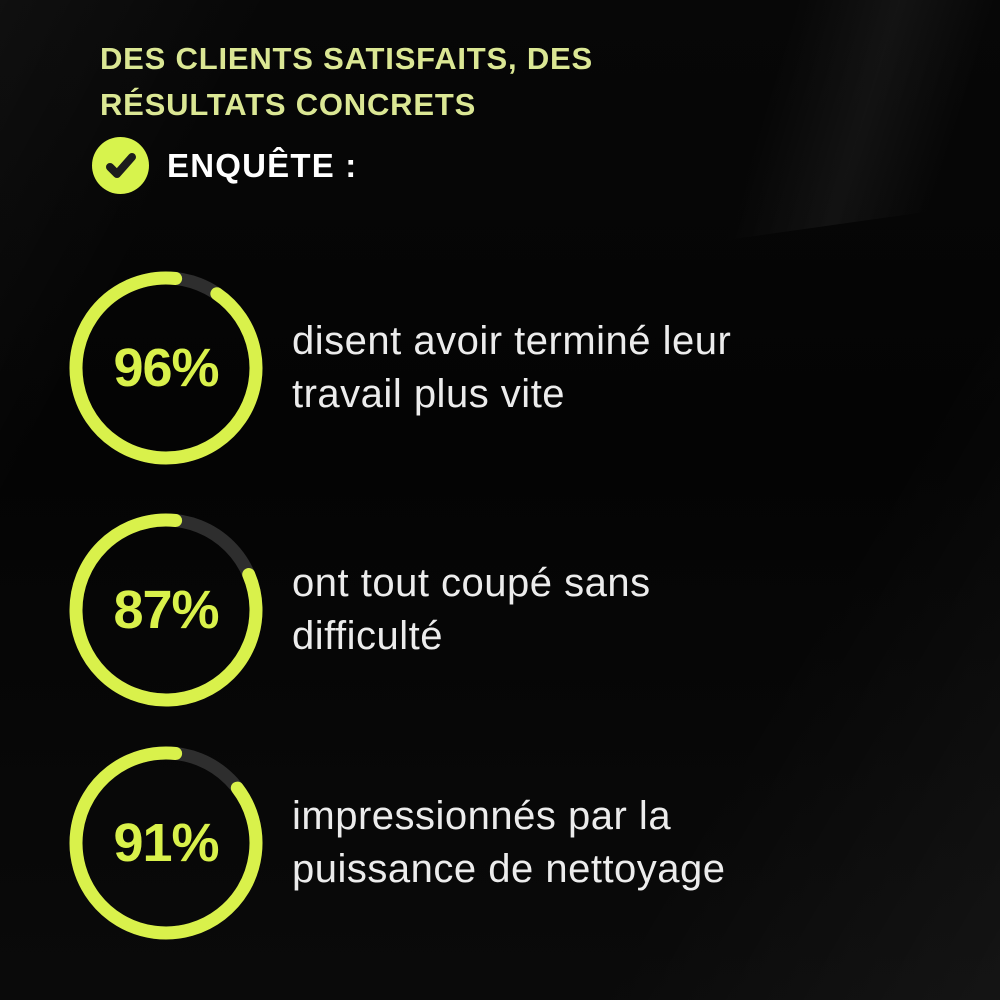  I want to click on stat-label-line: puissance de nettoyage, so click(509, 869).